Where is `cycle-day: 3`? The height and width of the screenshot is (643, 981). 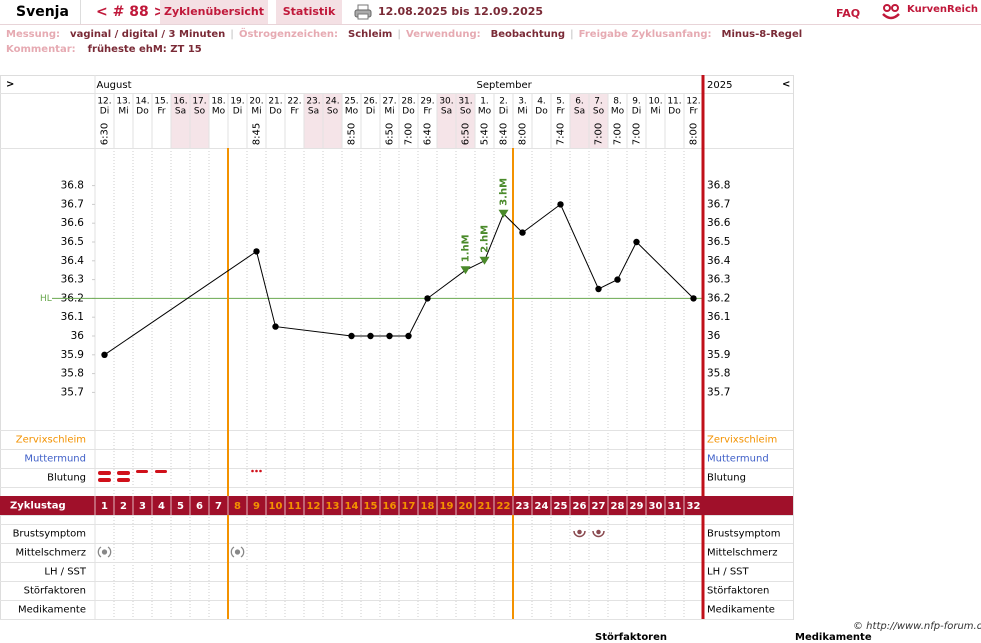 cycle-day: 3 is located at coordinates (142, 506).